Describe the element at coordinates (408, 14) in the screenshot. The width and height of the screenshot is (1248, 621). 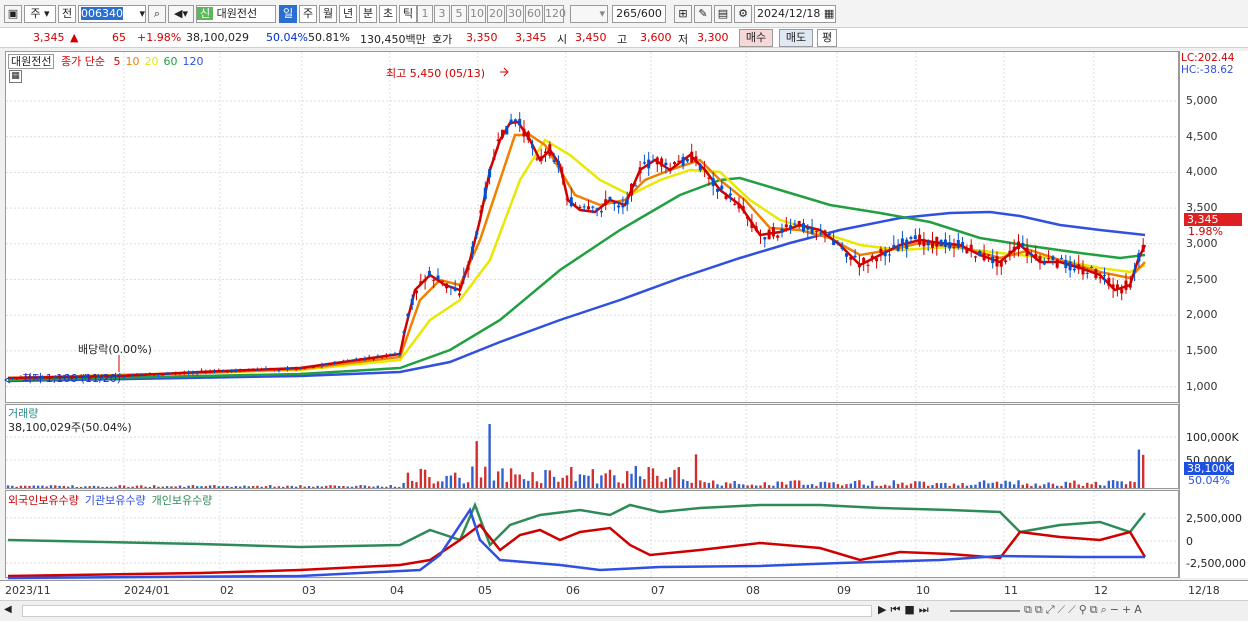
I see `period-tab-6: 틱` at that location.